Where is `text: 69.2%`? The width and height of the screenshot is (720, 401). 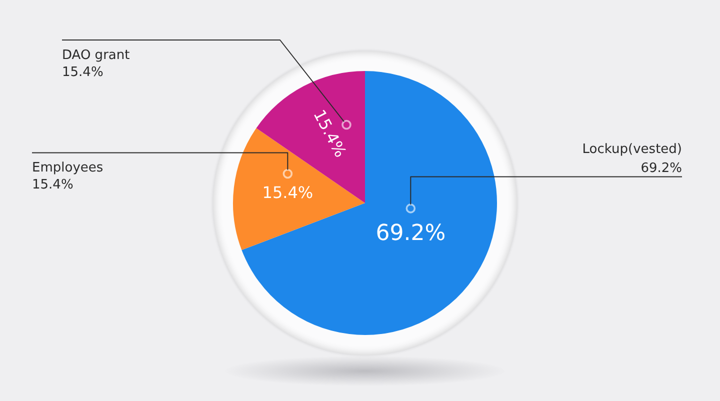 text: 69.2% is located at coordinates (661, 168).